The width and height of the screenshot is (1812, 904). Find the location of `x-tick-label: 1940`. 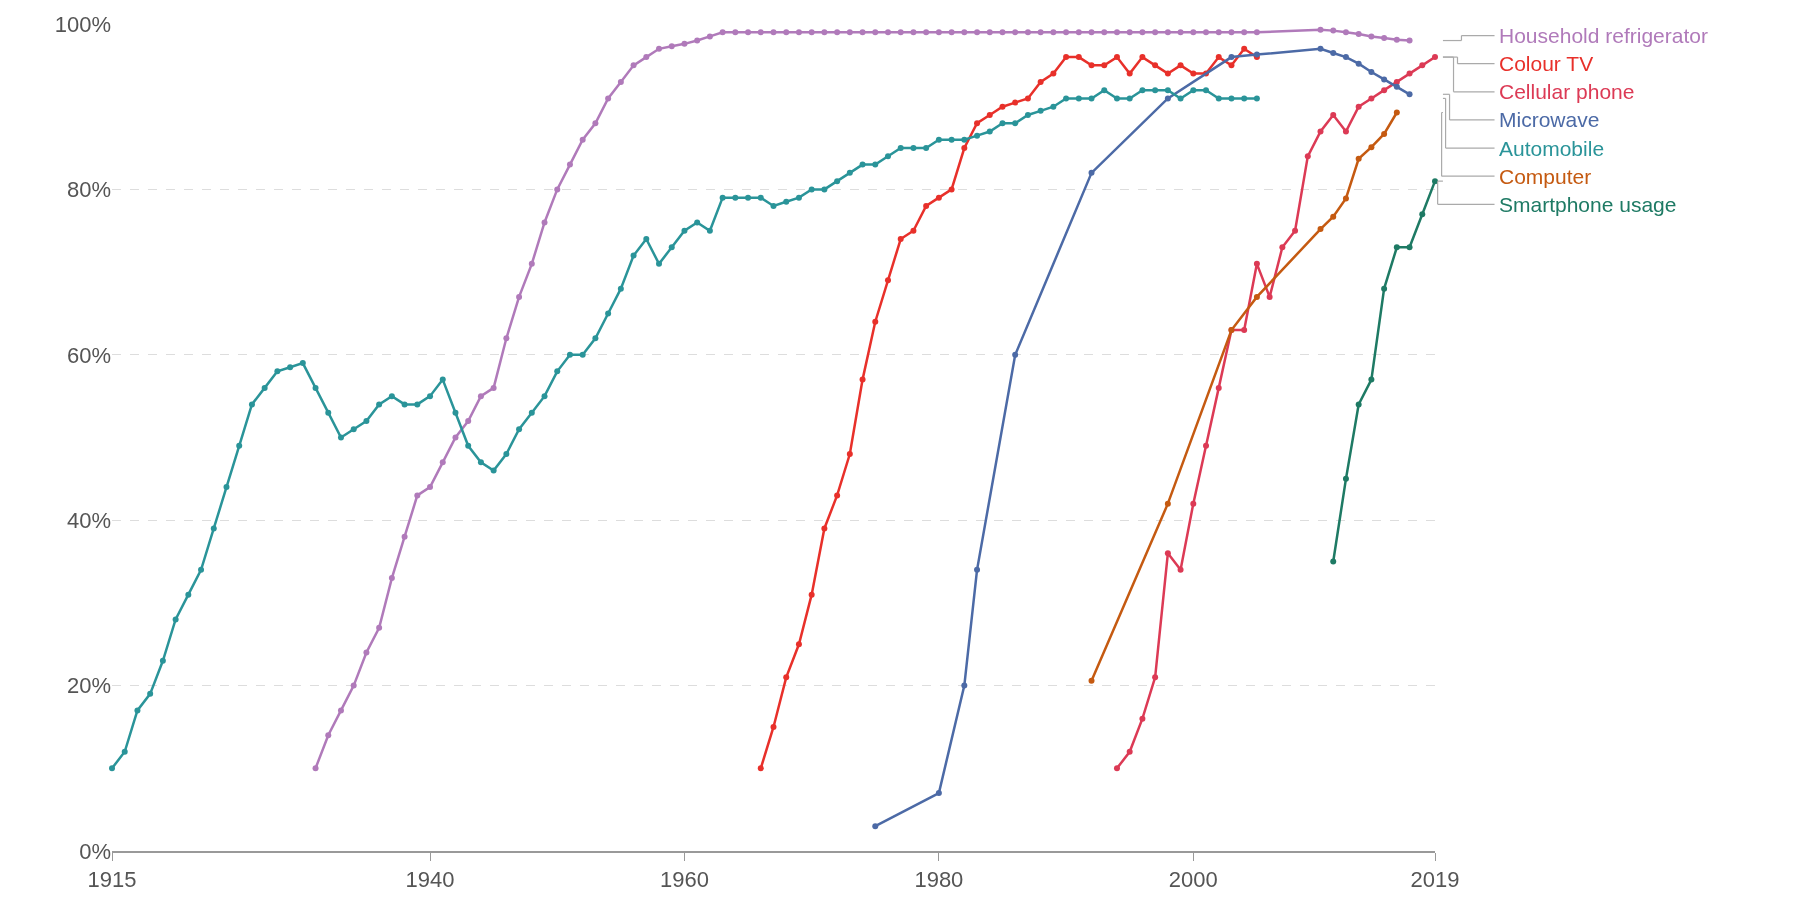

x-tick-label: 1940 is located at coordinates (430, 880).